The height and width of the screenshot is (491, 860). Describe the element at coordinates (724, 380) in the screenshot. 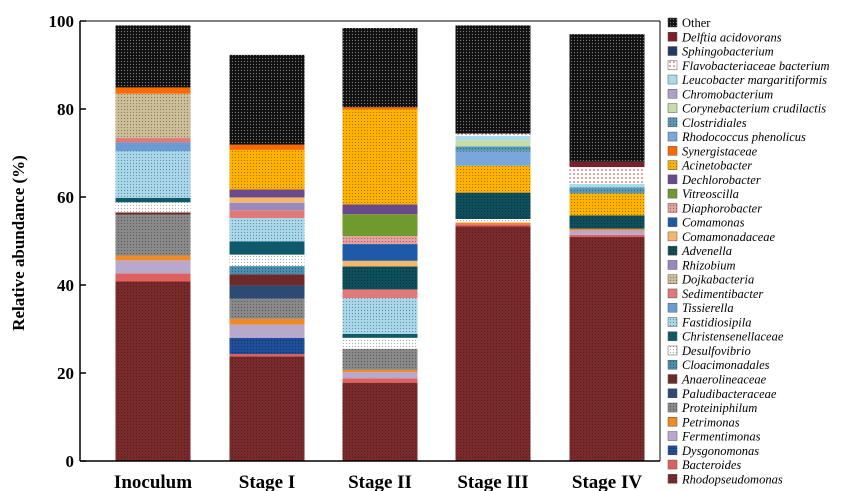

I see `legend-label: Anaerolineaceae` at that location.